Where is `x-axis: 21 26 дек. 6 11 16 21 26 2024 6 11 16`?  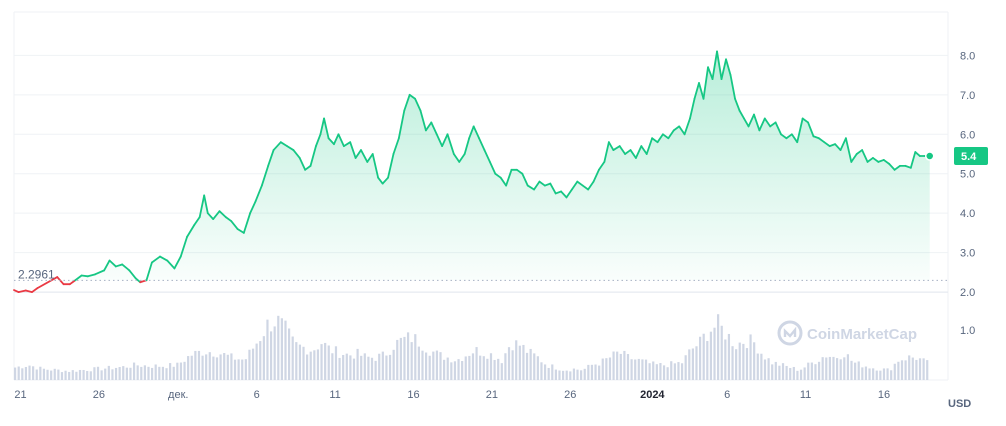
x-axis: 21 26 дек. 6 11 16 21 26 2024 6 11 16 is located at coordinates (452, 395).